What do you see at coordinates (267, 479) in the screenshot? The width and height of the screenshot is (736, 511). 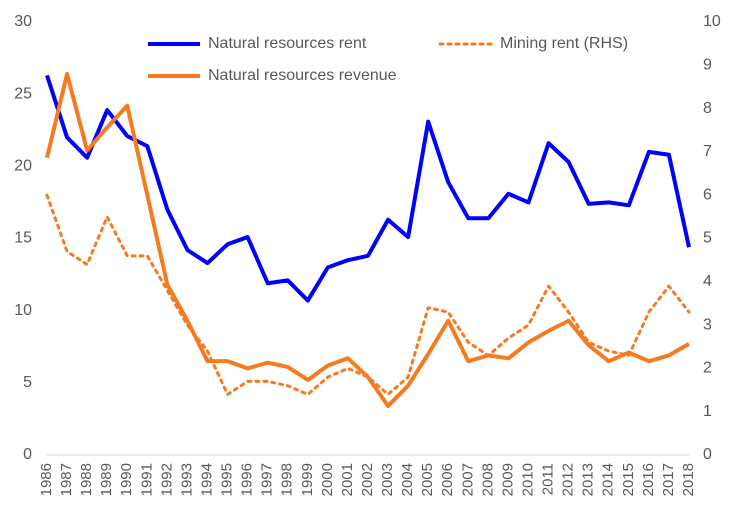 I see `x-tick-label: 1997` at bounding box center [267, 479].